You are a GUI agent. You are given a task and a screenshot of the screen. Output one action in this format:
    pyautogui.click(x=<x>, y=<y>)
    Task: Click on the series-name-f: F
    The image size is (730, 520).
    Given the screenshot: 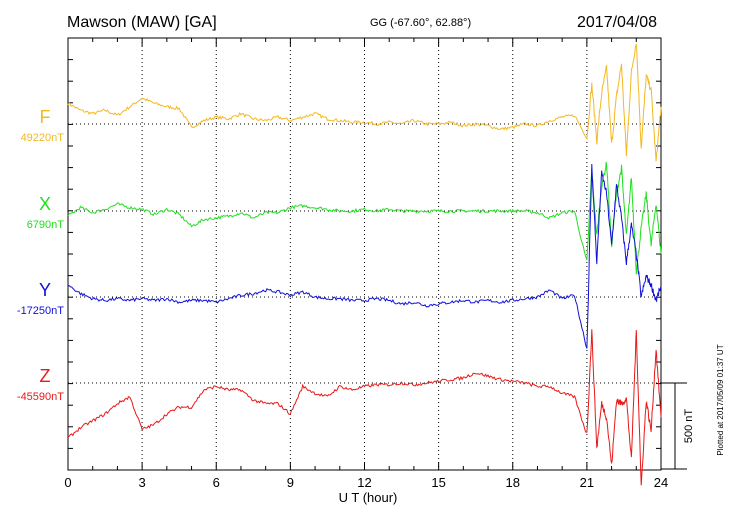 What is the action you would take?
    pyautogui.click(x=45, y=117)
    